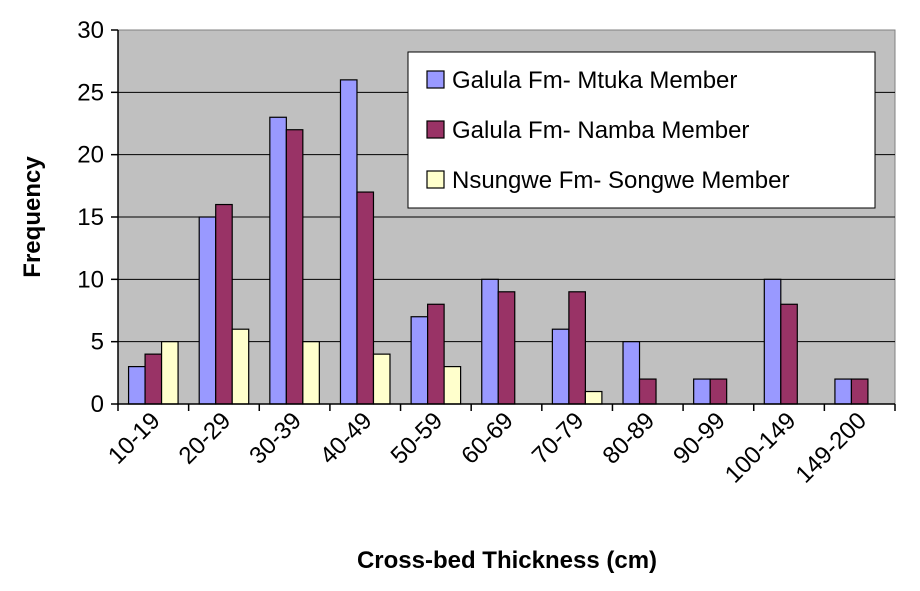 The height and width of the screenshot is (591, 920). What do you see at coordinates (831, 447) in the screenshot?
I see `x-tick-label: 149-200` at bounding box center [831, 447].